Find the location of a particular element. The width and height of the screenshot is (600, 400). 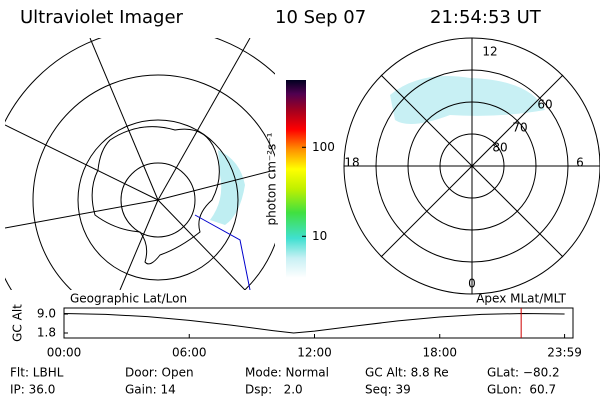

status-field: Door: Open is located at coordinates (159, 373).